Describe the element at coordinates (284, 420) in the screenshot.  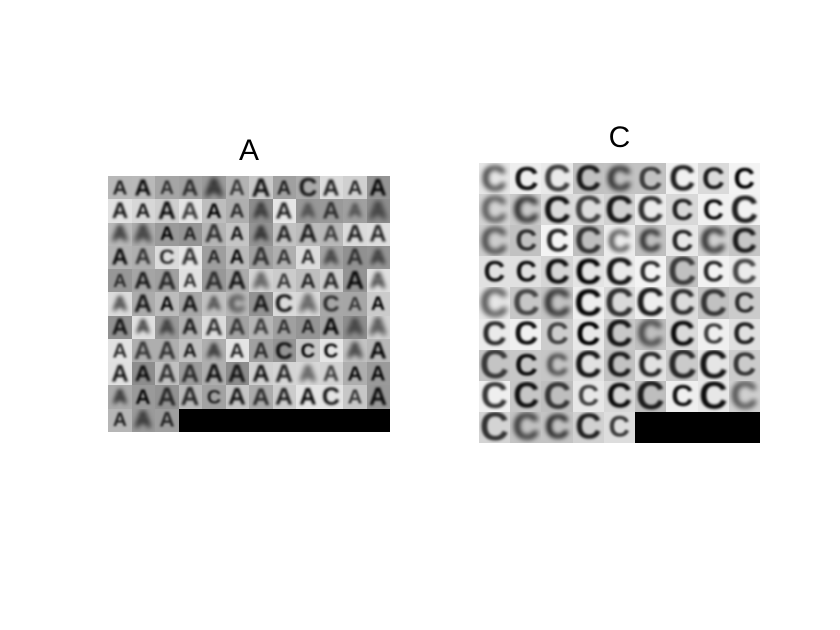
I see `panel-a-empty-region` at that location.